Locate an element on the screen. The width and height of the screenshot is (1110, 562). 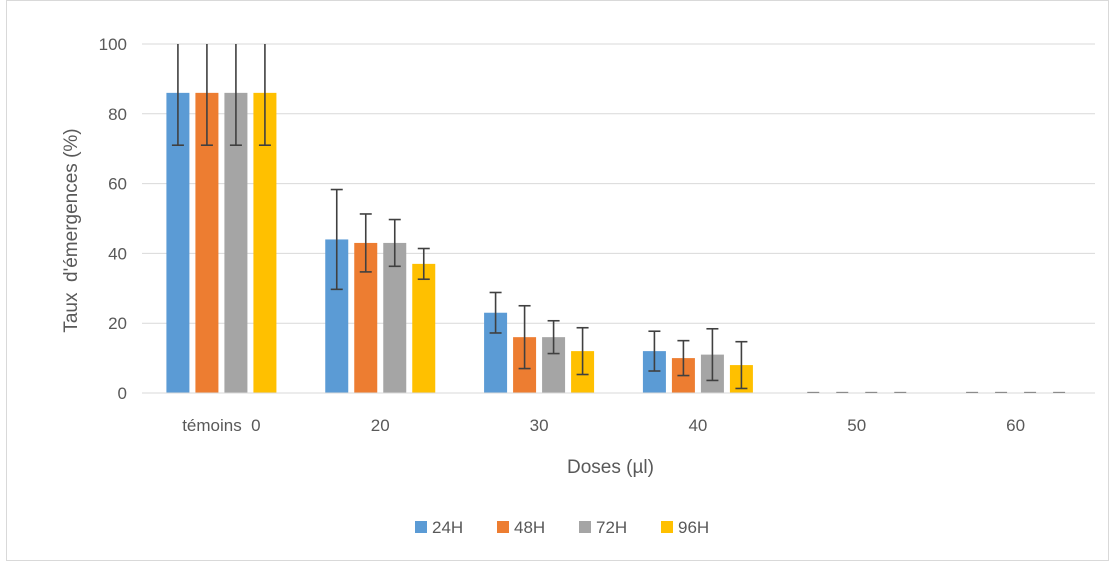
x-tick-label: 50 is located at coordinates (856, 425).